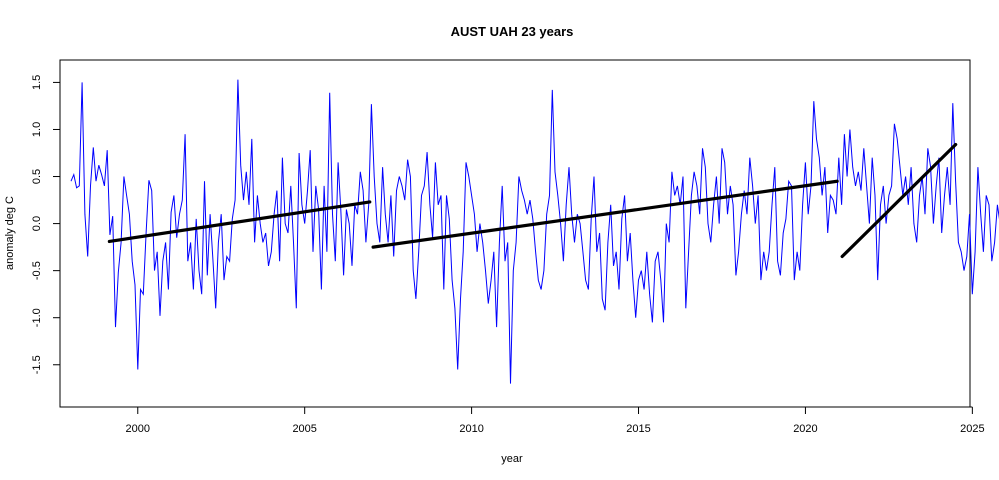 The width and height of the screenshot is (999, 480). I want to click on x-tick-label: 2010, so click(471, 429).